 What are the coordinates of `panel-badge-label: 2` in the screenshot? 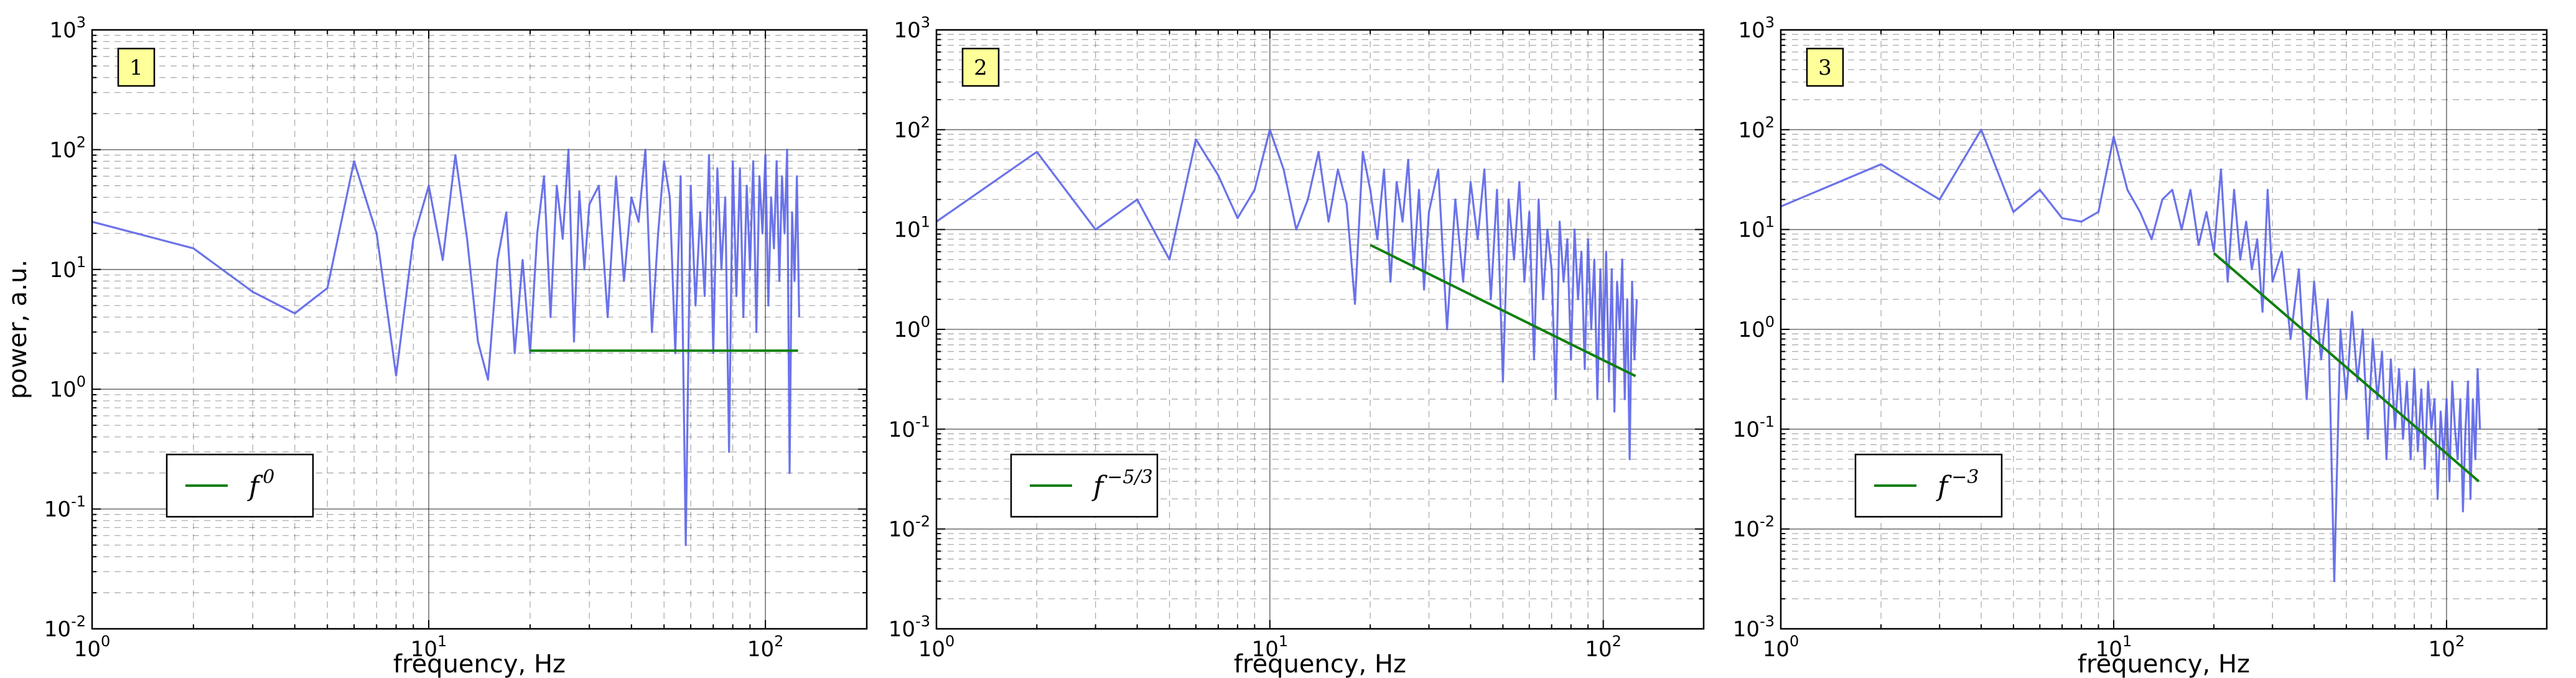 It's located at (981, 67).